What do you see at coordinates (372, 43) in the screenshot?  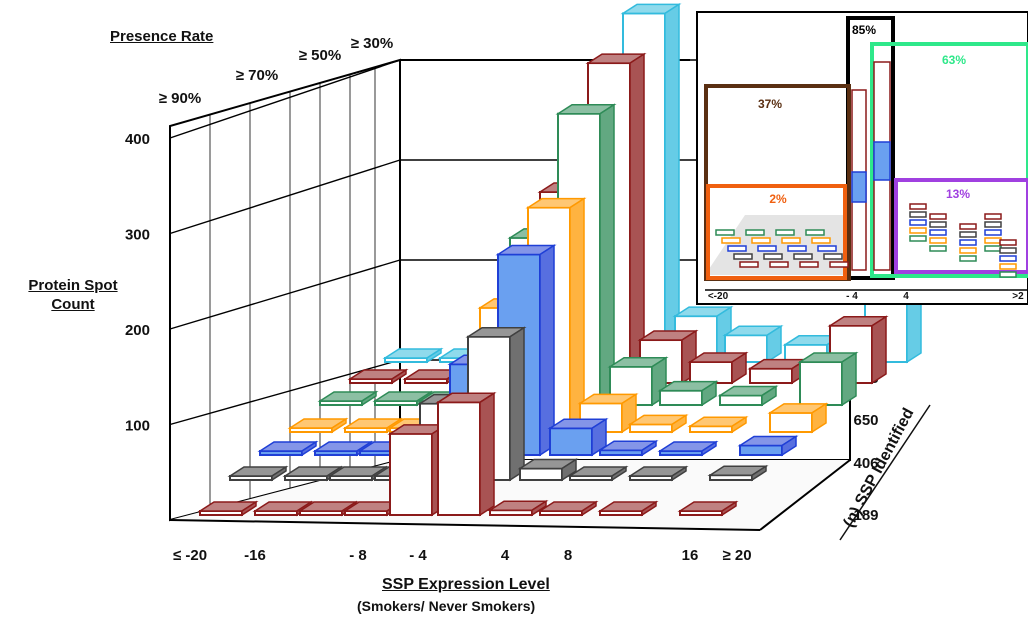 I see `depth-label: ≥ 30%` at bounding box center [372, 43].